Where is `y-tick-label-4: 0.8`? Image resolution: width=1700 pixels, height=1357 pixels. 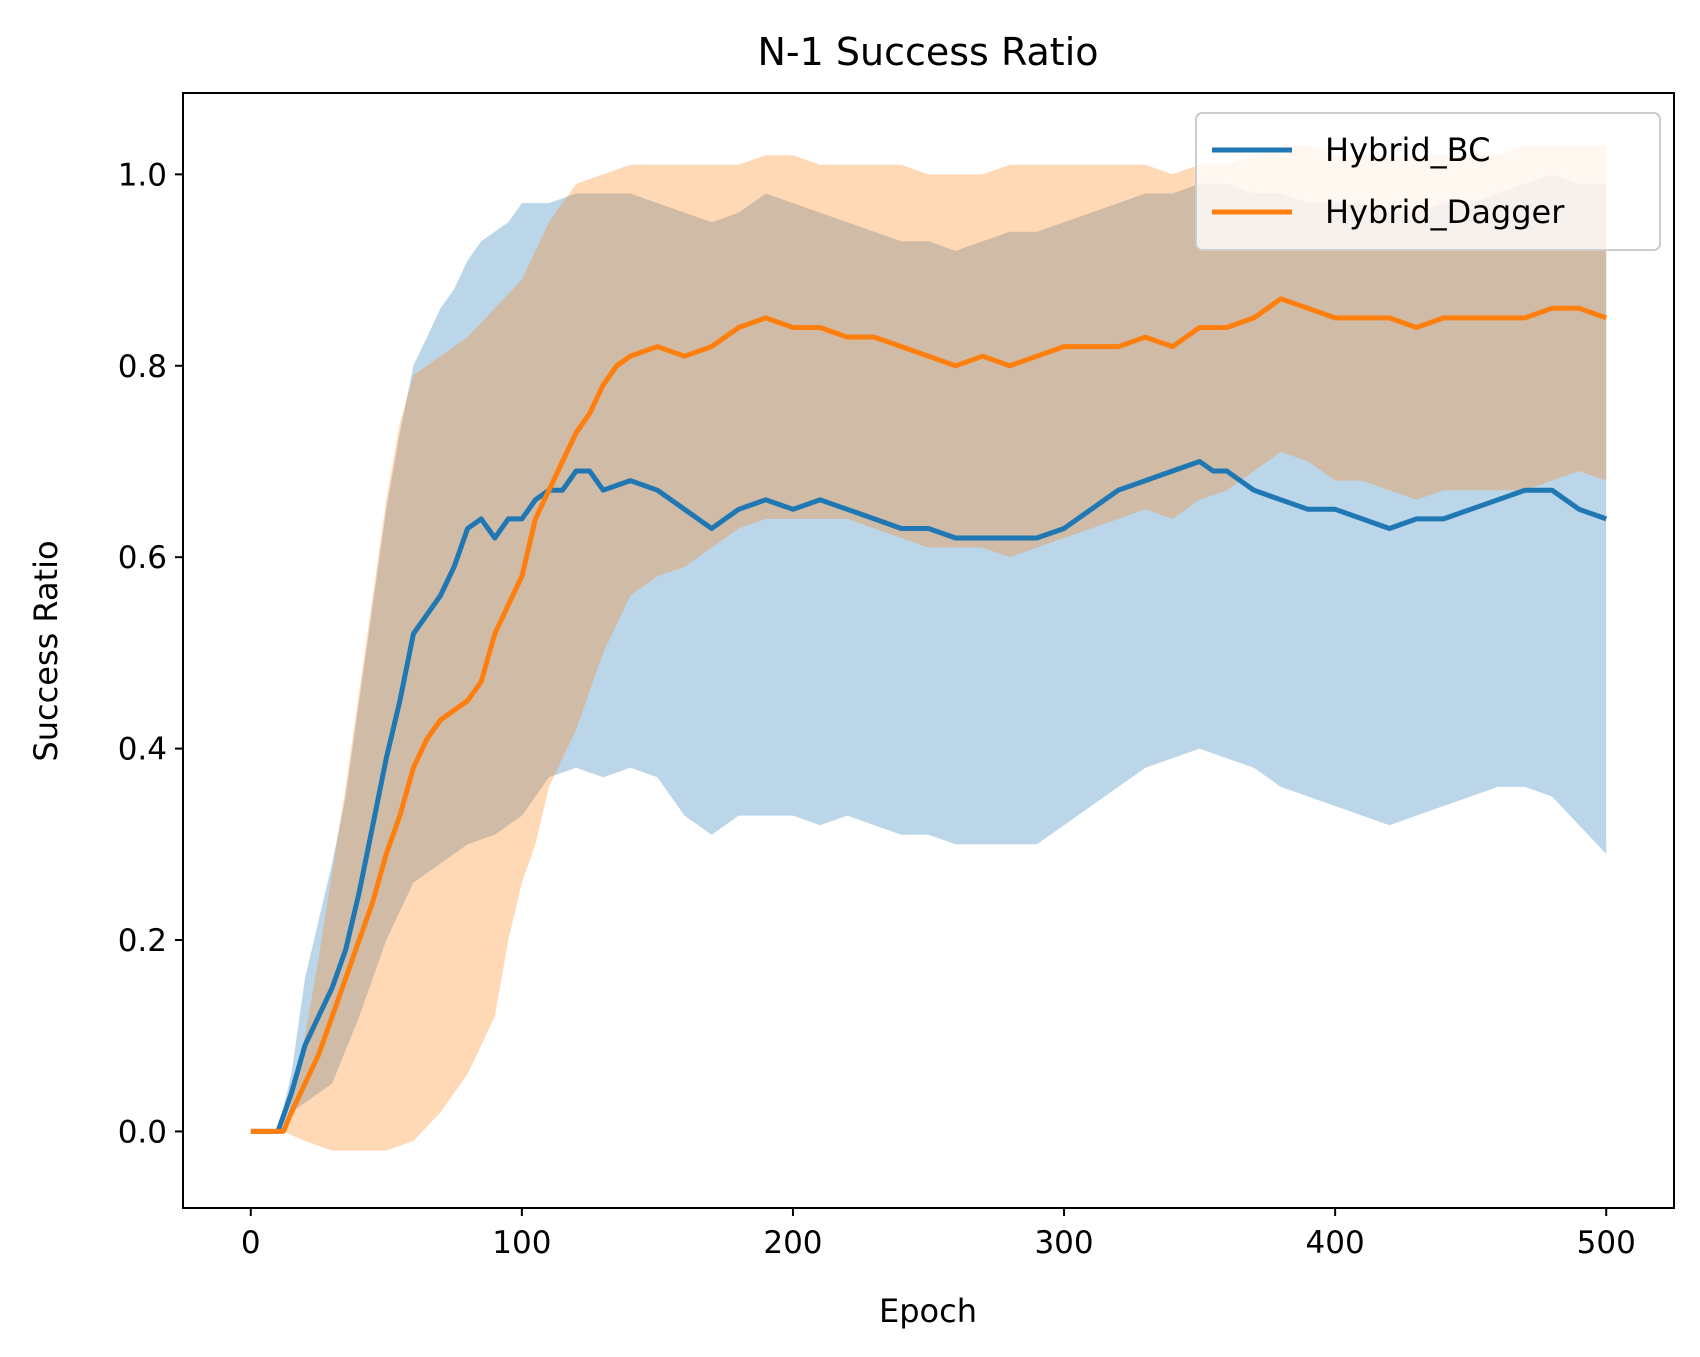
y-tick-label-4: 0.8 is located at coordinates (142, 367).